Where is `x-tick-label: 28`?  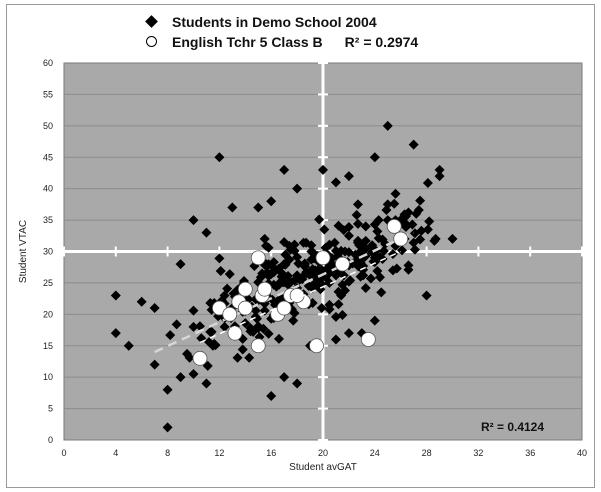
x-tick-label: 28 is located at coordinates (427, 453).